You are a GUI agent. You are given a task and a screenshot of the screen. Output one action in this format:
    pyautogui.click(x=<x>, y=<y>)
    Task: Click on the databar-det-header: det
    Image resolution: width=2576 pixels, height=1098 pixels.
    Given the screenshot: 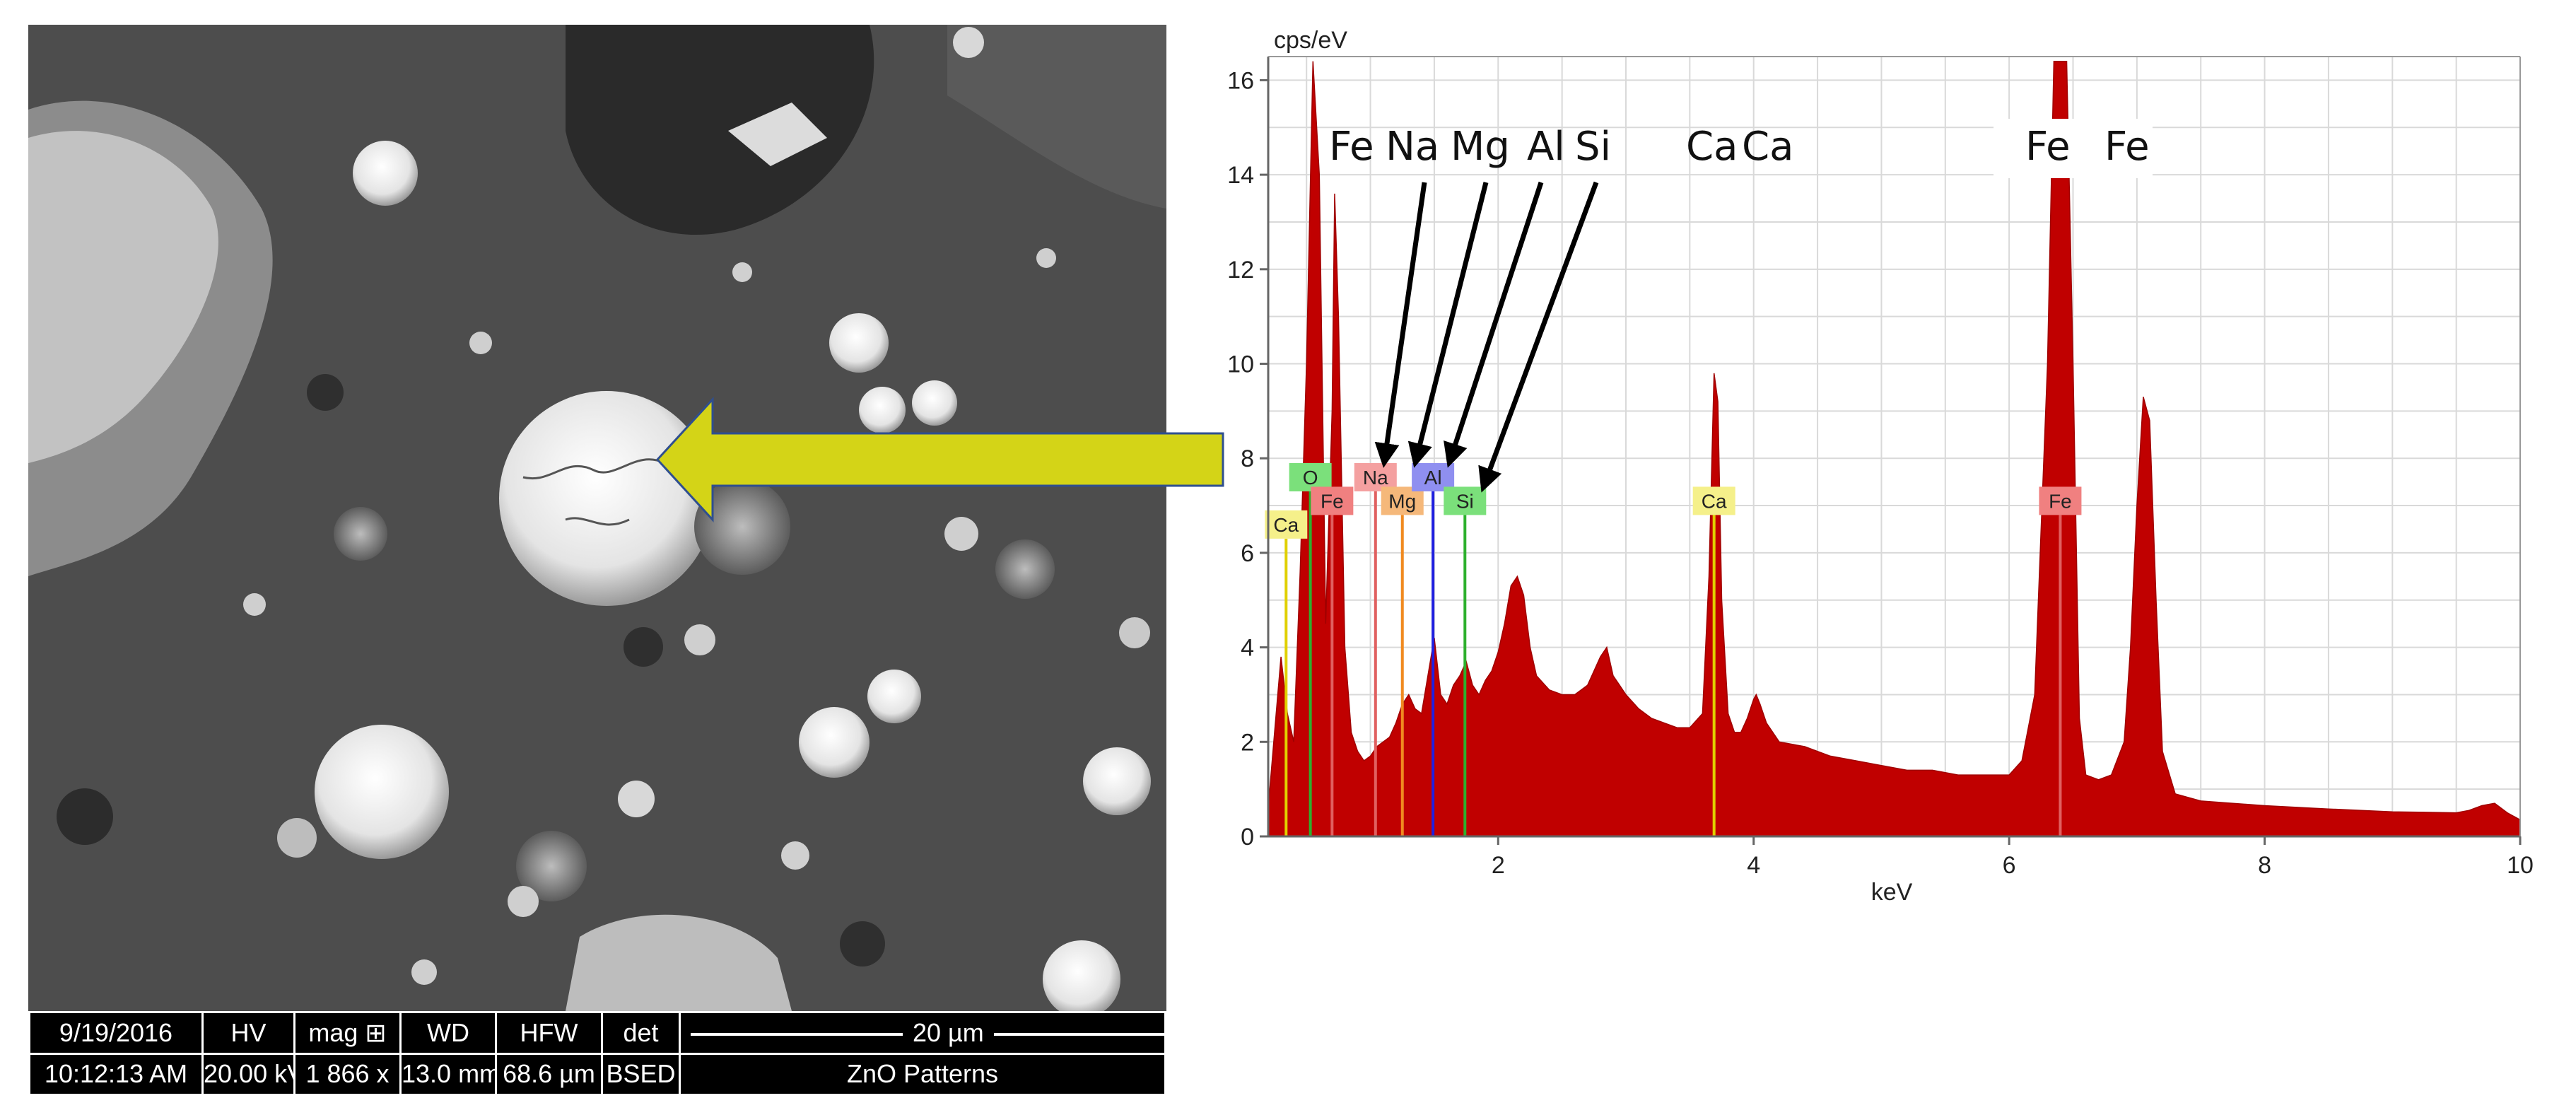 What is the action you would take?
    pyautogui.click(x=641, y=1033)
    